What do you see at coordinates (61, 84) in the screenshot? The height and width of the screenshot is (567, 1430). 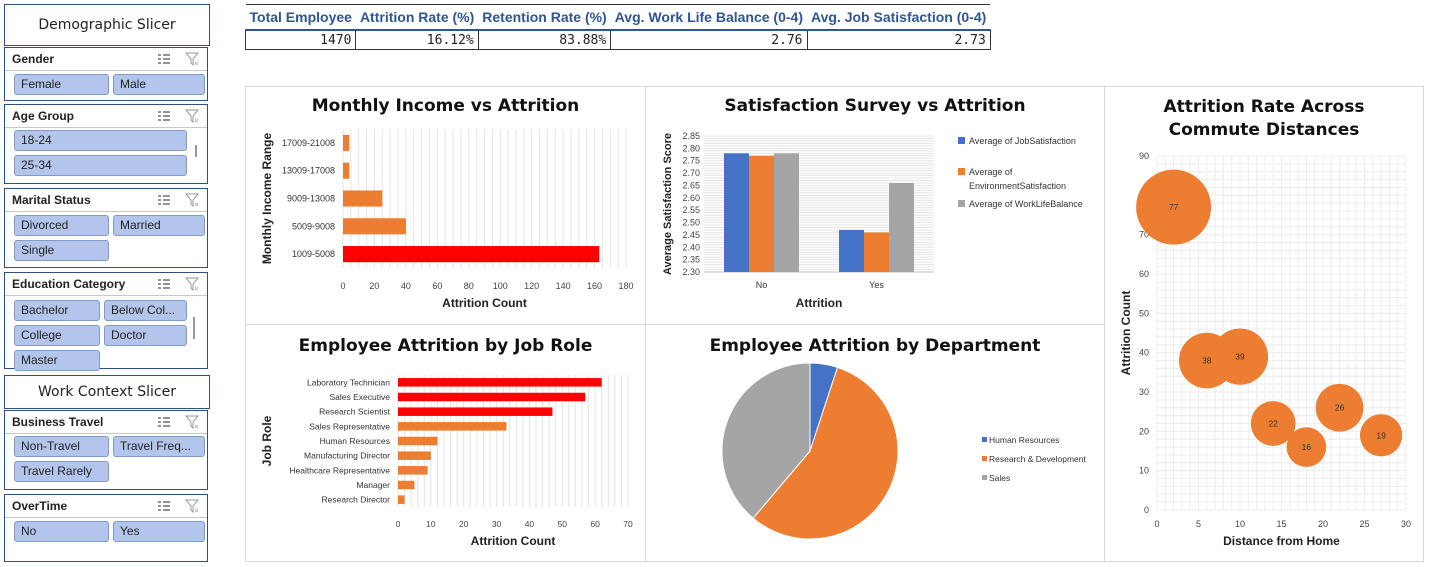 I see `gender-option-female: Female` at bounding box center [61, 84].